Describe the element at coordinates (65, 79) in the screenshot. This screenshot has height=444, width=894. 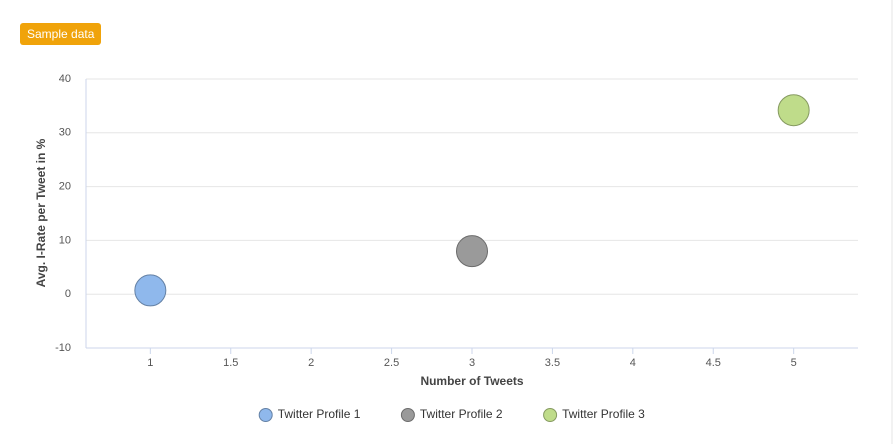
I see `y-tick-label: 40` at that location.